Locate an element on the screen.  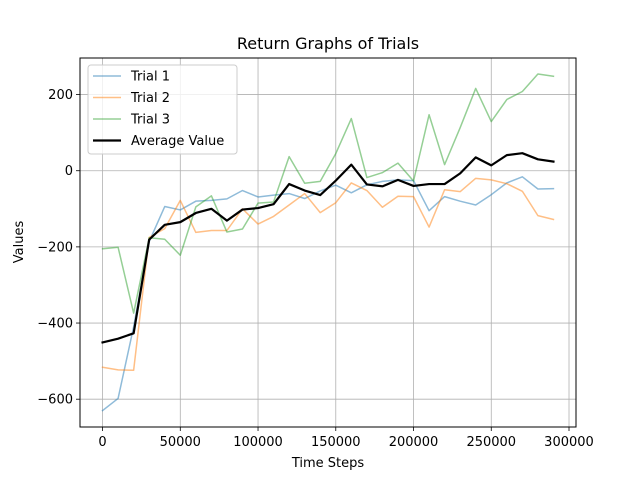
y-axis: −600 −400 −200 0 200 is located at coordinates (58, 248).